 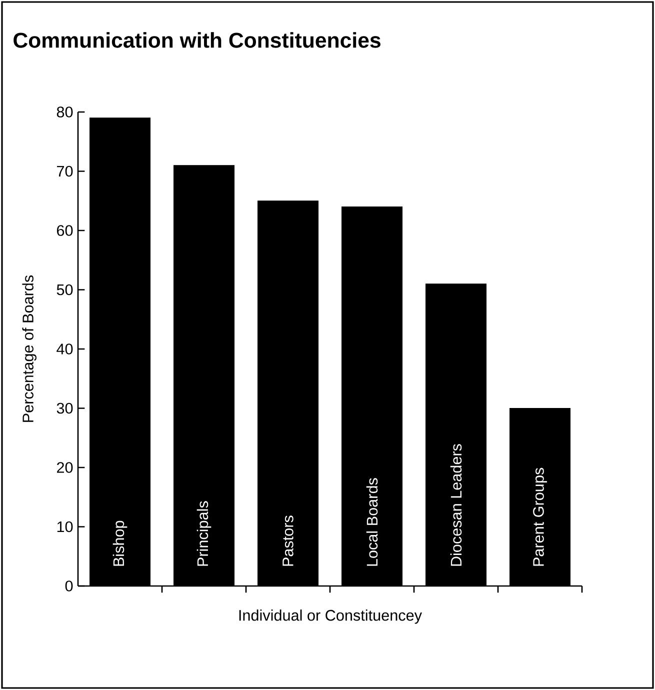 What do you see at coordinates (69, 586) in the screenshot?
I see `y-tick-label: 0` at bounding box center [69, 586].